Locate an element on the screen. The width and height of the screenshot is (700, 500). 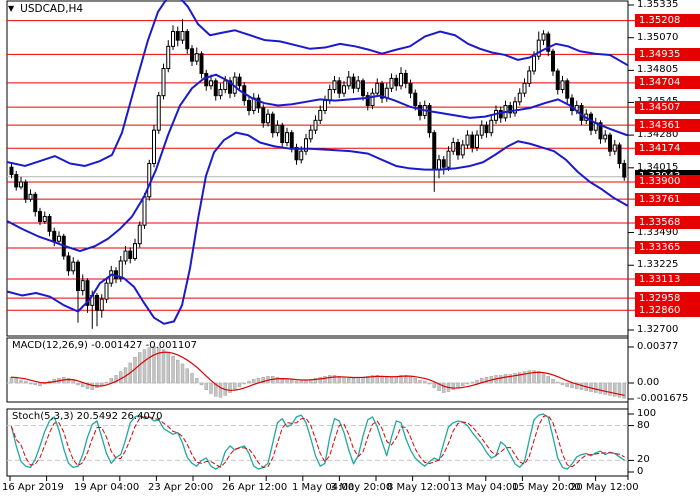
macd-axis-label: -0.001675 is located at coordinates (663, 398).